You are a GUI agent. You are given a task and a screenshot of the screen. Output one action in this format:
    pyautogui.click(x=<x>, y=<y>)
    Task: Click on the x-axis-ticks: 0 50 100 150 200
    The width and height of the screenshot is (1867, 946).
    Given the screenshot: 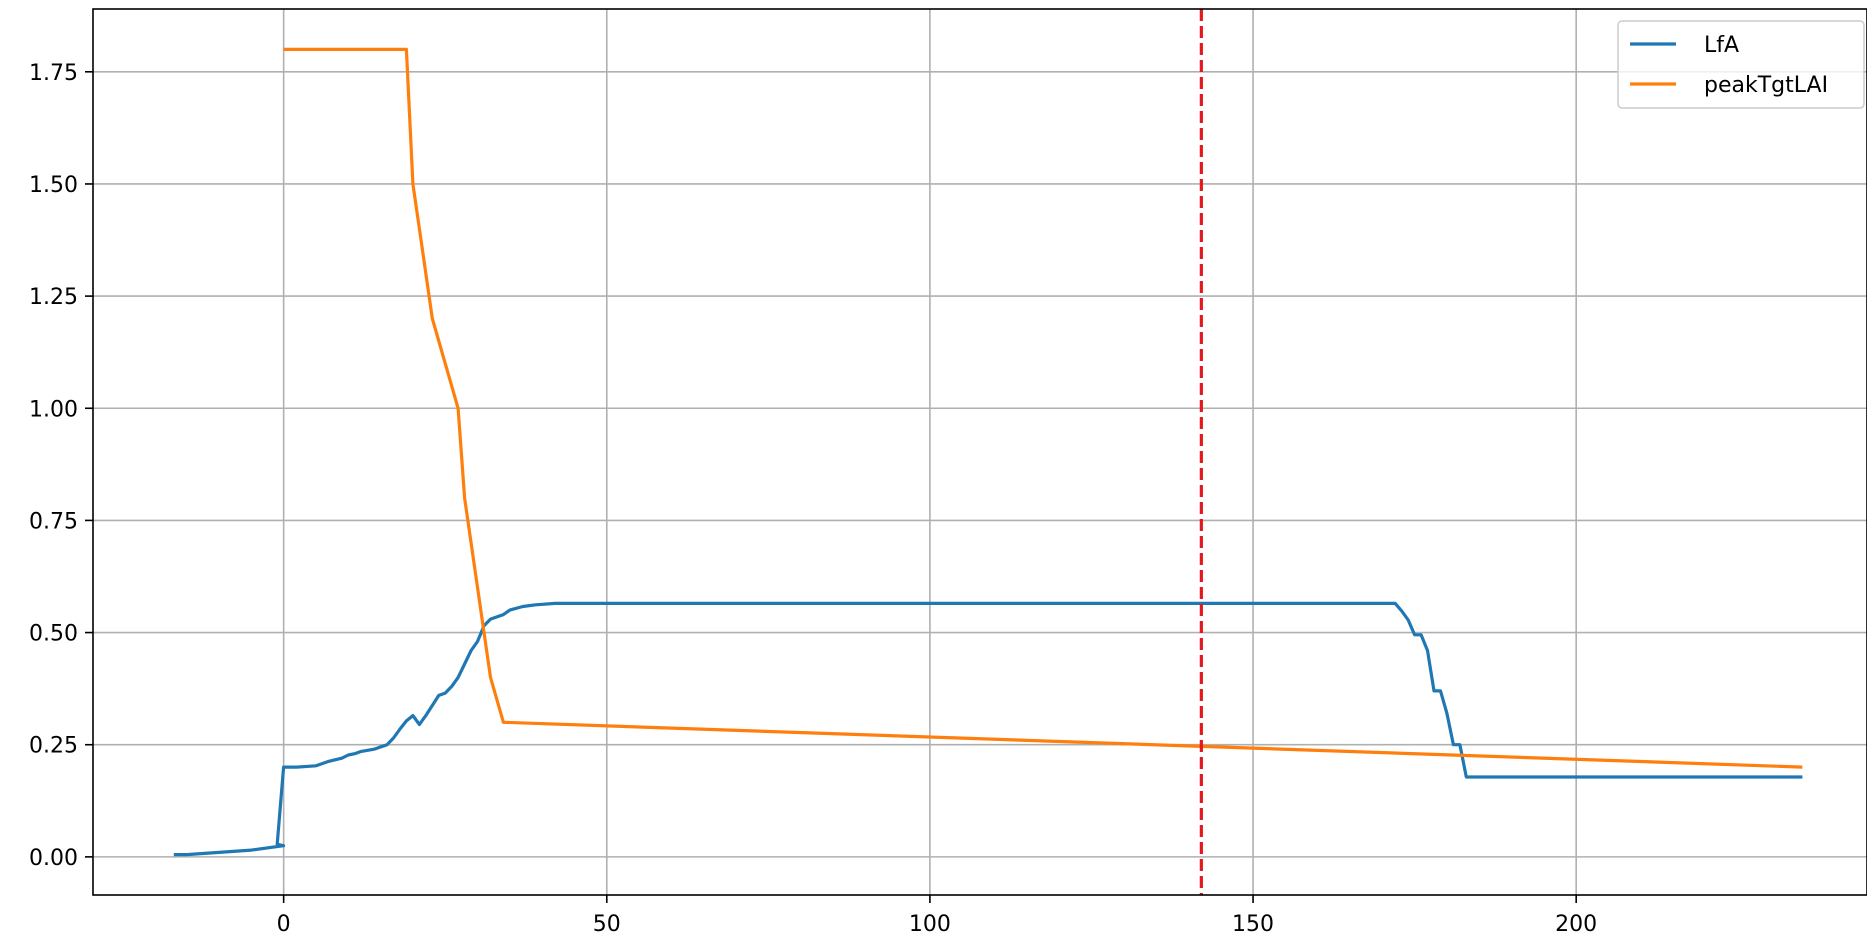 What is the action you would take?
    pyautogui.click(x=937, y=916)
    